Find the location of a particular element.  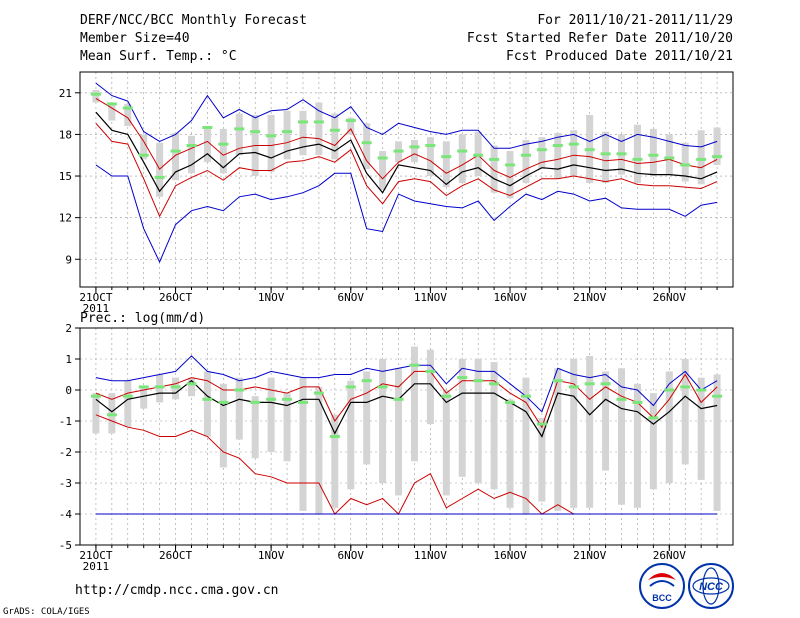

y-tick-label: 1 is located at coordinates (68, 359).